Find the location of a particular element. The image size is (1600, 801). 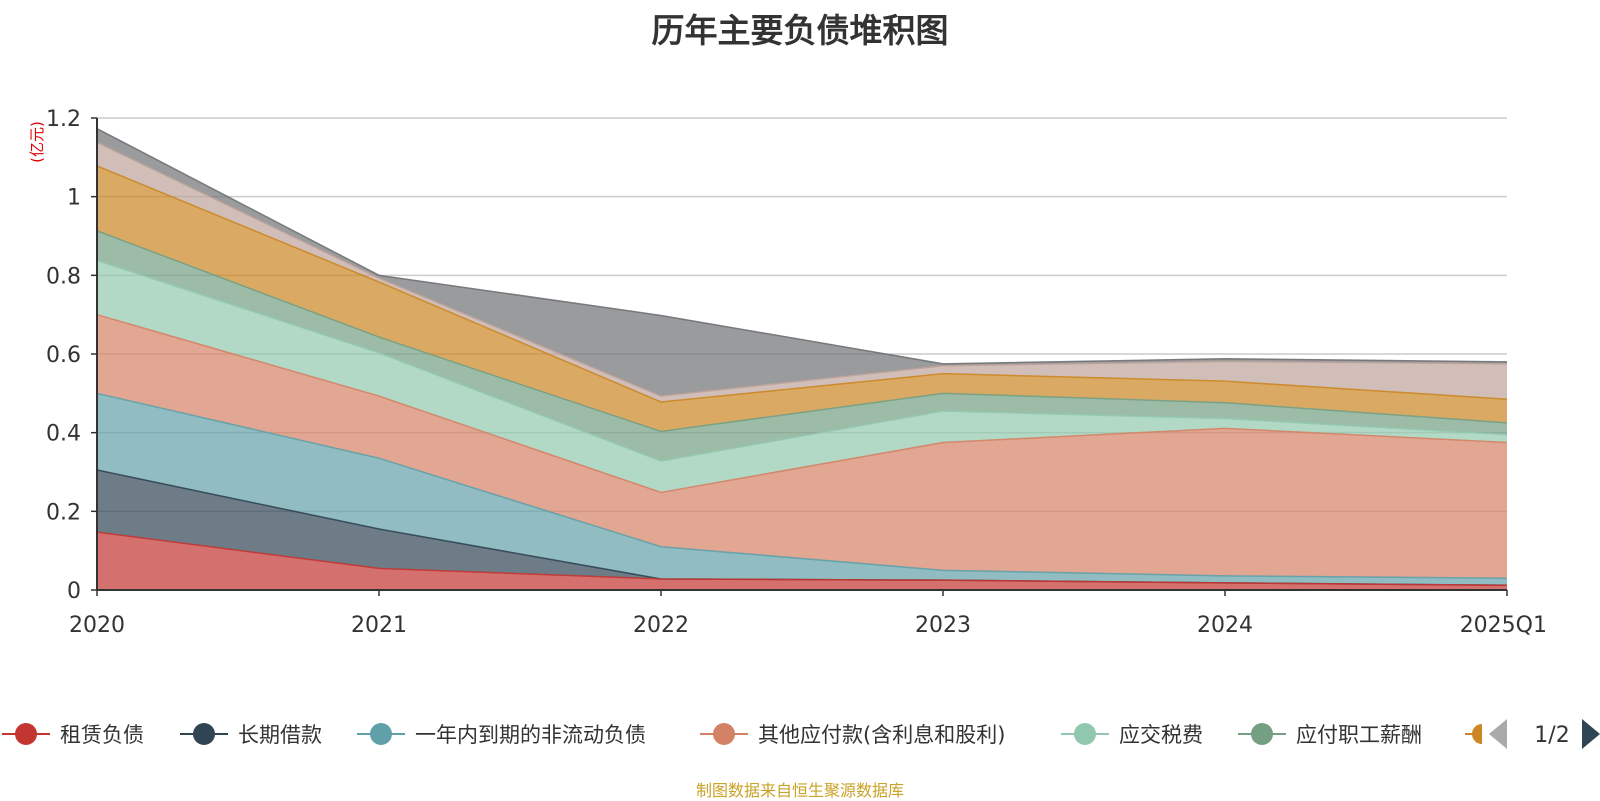

legend-label: 应交税费 is located at coordinates (1161, 735).